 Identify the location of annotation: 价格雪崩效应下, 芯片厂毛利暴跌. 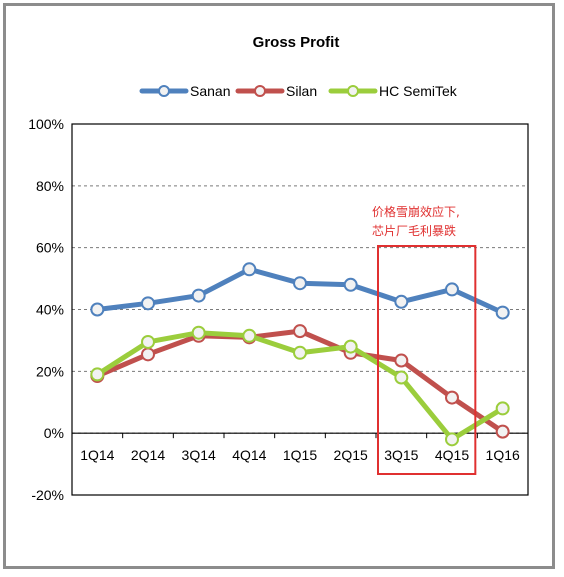
(424, 339).